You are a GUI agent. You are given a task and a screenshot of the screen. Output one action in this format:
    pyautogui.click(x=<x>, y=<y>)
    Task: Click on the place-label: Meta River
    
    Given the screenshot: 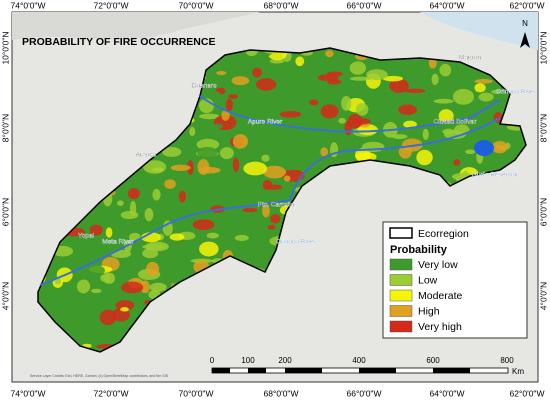 What is the action you would take?
    pyautogui.click(x=118, y=242)
    